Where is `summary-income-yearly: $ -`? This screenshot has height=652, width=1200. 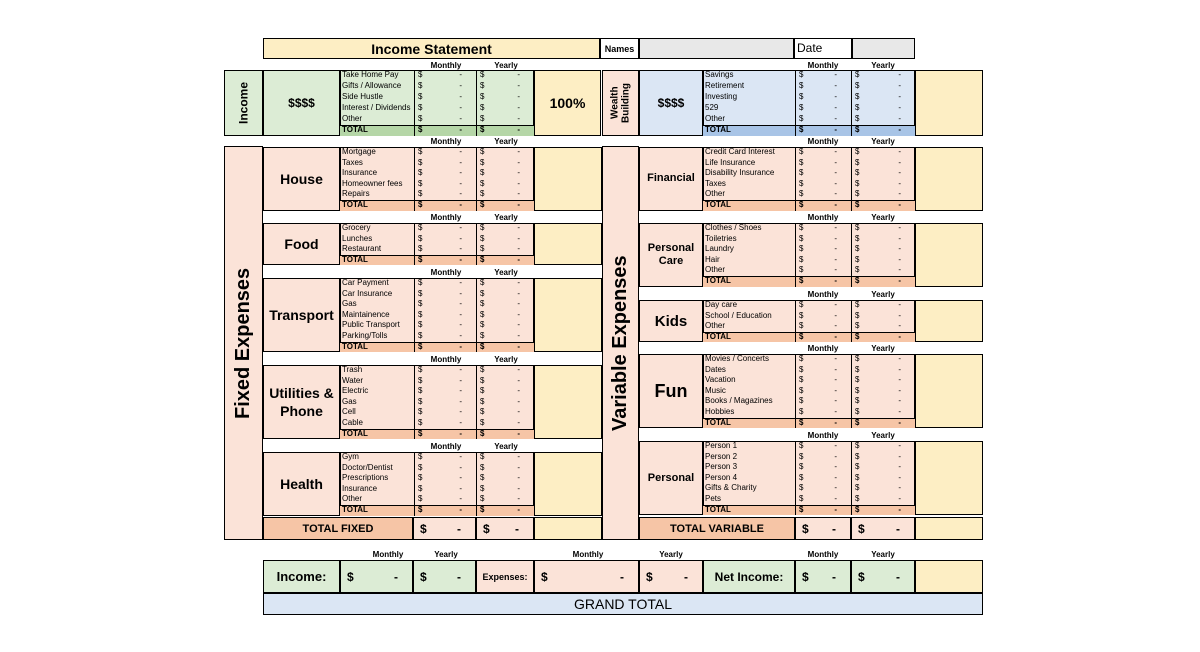 summary-income-yearly: $ - is located at coordinates (444, 576).